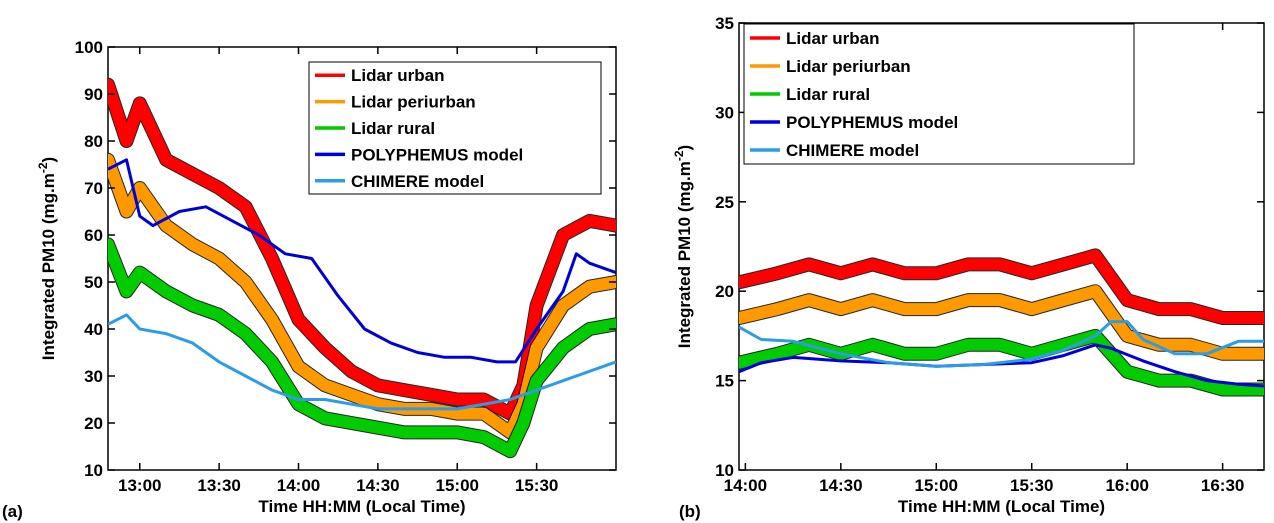 The width and height of the screenshot is (1274, 523). Describe the element at coordinates (93, 188) in the screenshot. I see `y-tick-label: 70` at that location.